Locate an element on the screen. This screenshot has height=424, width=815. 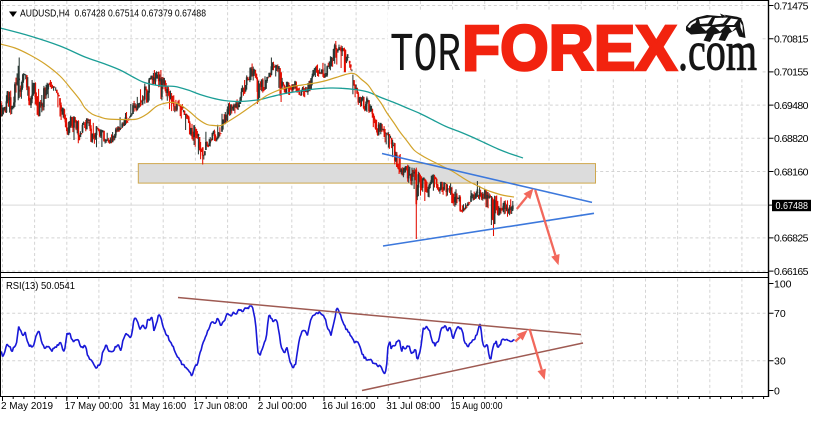
svg-text: 16 Jul 16:00 is located at coordinates (349, 406).